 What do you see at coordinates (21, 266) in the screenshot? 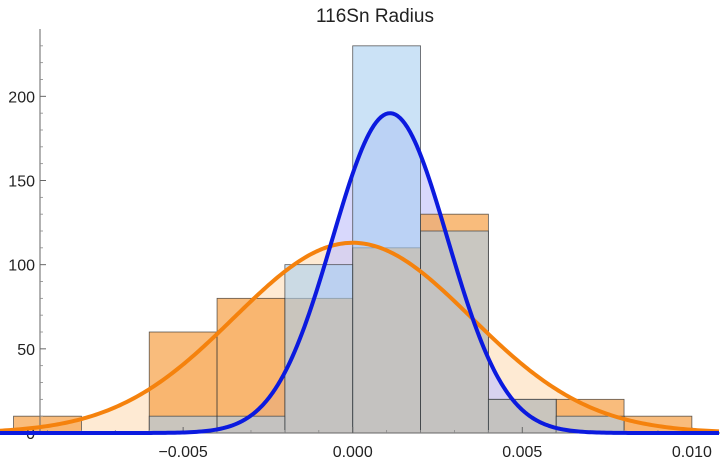
I see `y-tick-label: 100` at bounding box center [21, 266].